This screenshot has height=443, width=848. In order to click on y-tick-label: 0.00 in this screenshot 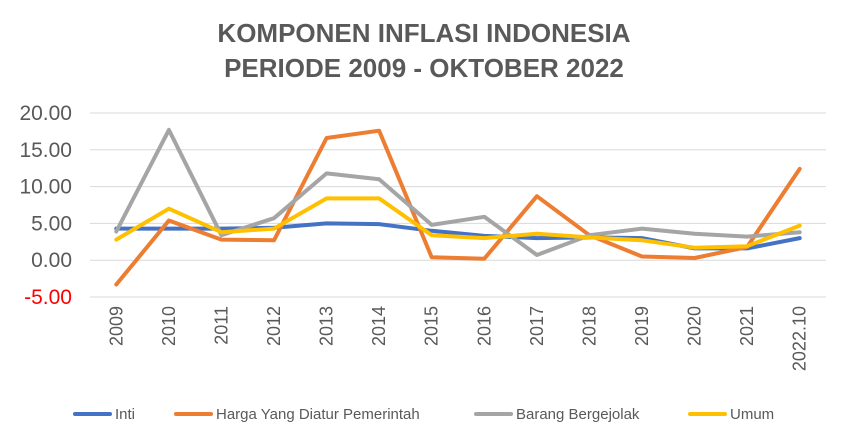, I will do `click(51, 260)`.